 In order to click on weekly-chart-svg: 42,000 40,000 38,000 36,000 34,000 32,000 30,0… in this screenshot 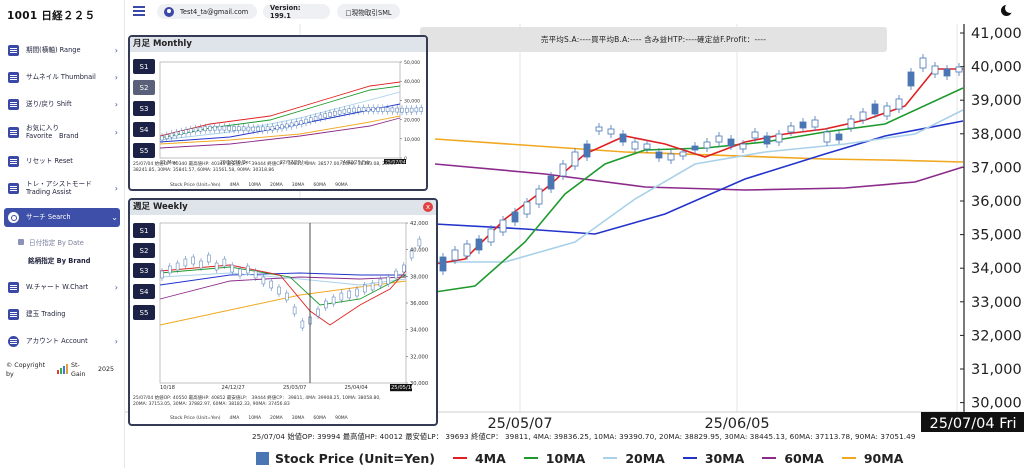, I will do `click(293, 306)`.